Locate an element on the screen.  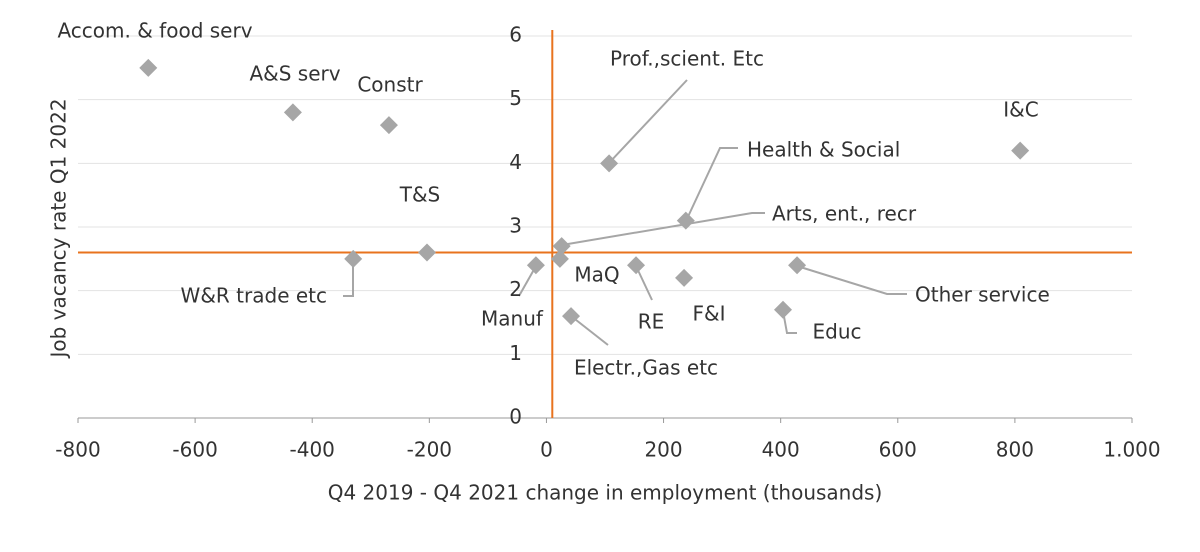
y-axis-title: Job vacancy rate Q1 2022 is located at coordinates (59, 228).